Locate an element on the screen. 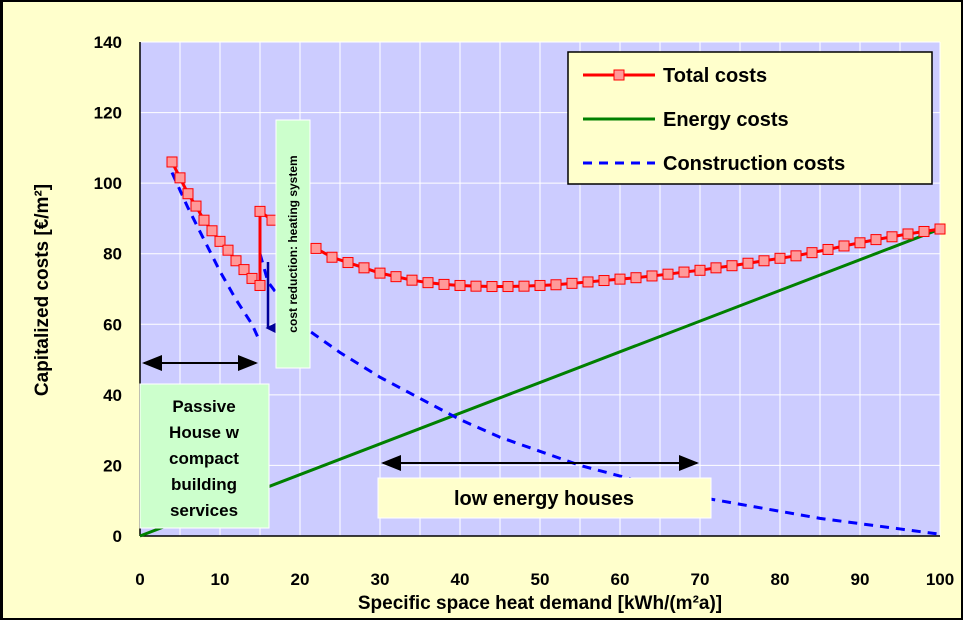 The image size is (963, 620). x-tick-label: 60 is located at coordinates (620, 579).